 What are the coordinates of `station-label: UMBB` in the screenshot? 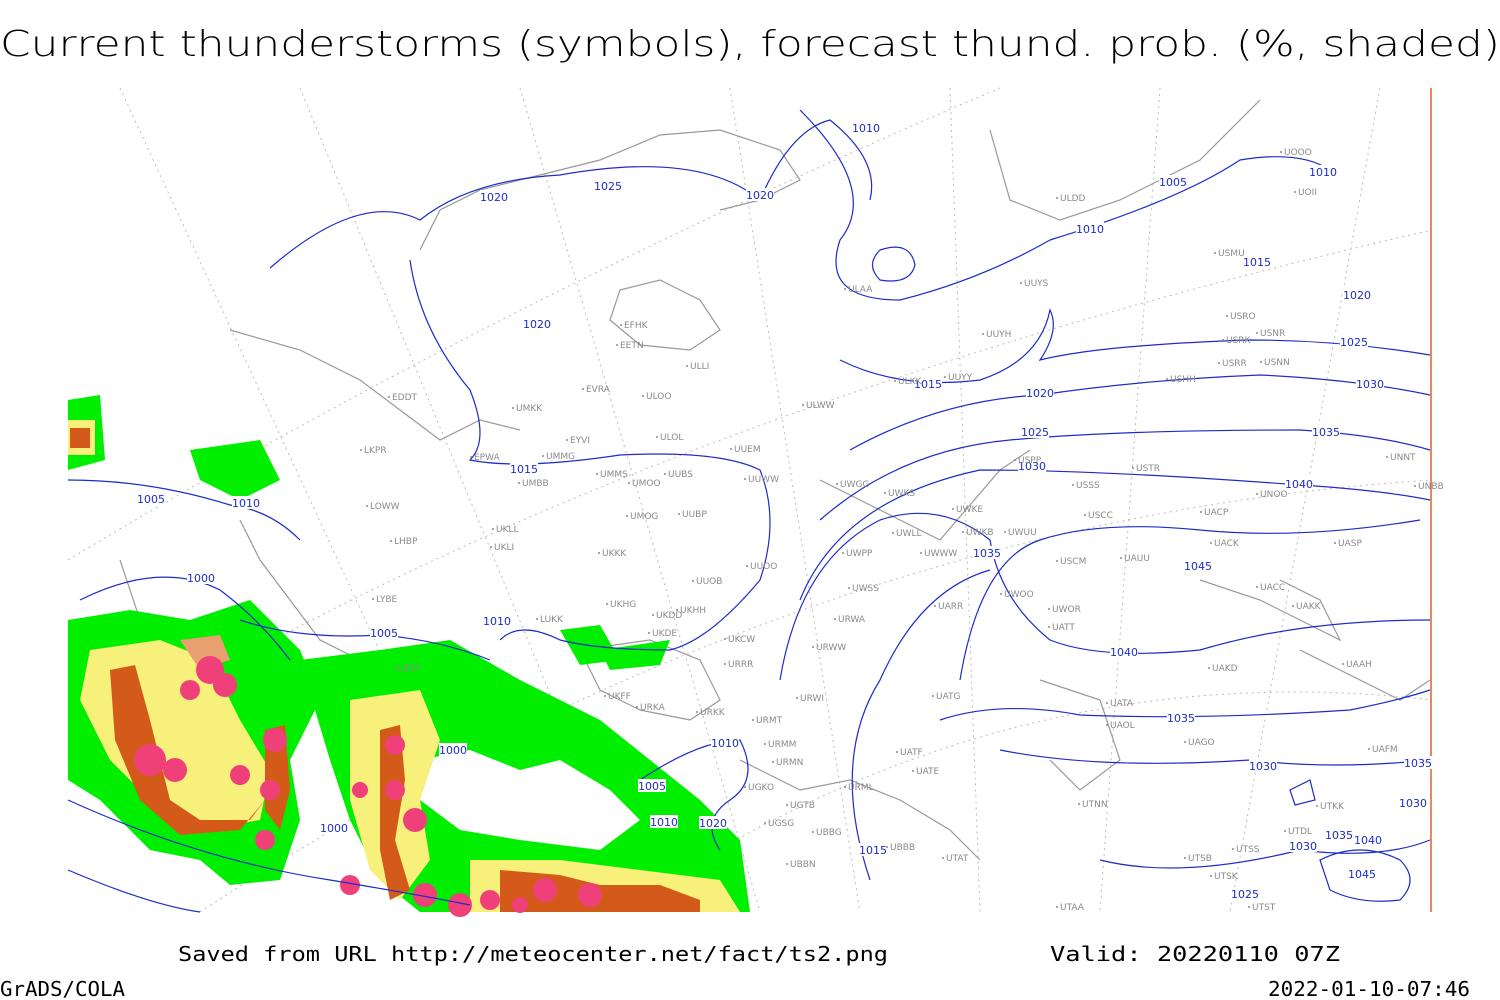 It's located at (535, 484).